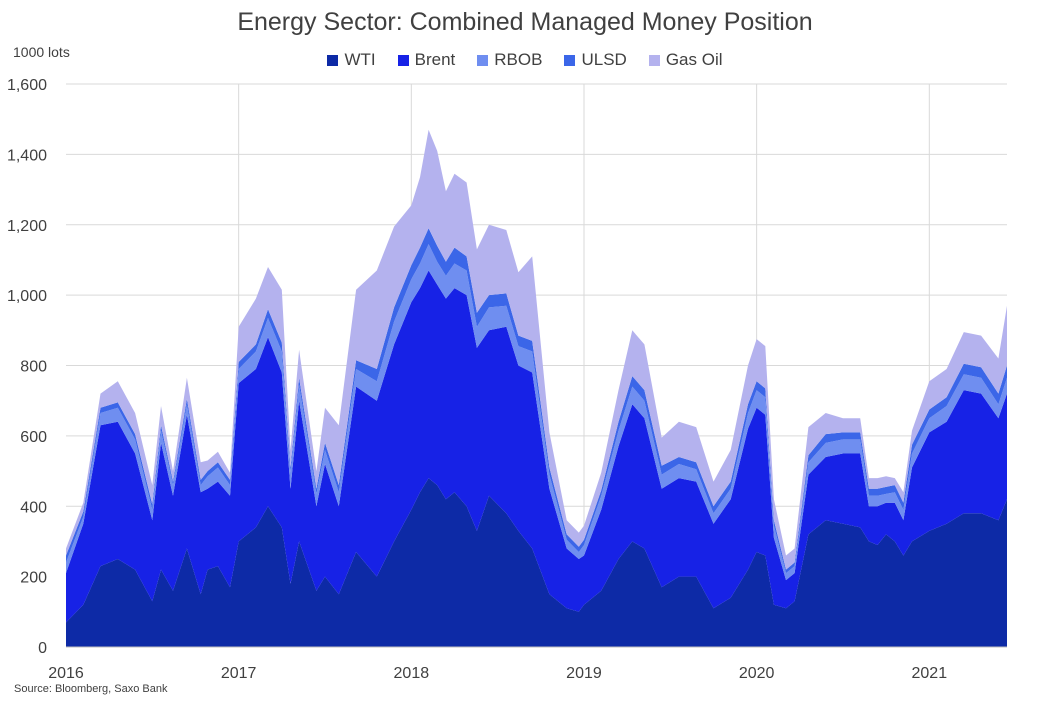  Describe the element at coordinates (604, 59) in the screenshot. I see `legend-label-ulsd: ULSD` at that location.